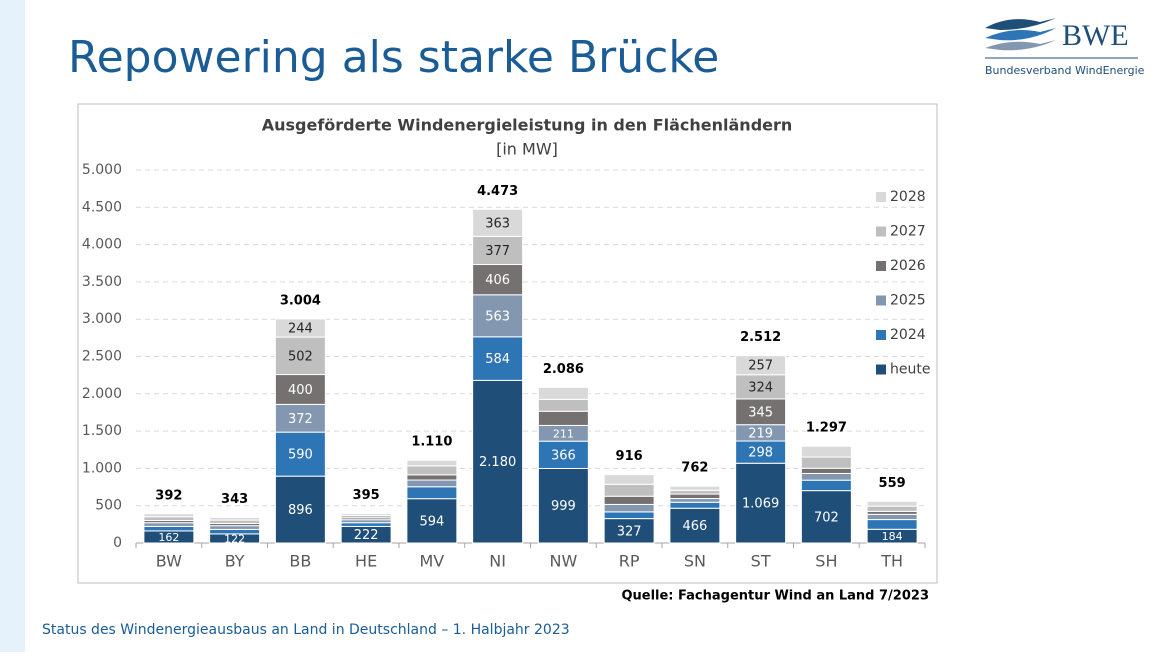  What do you see at coordinates (760, 412) in the screenshot?
I see `segment-label: 345` at bounding box center [760, 412].